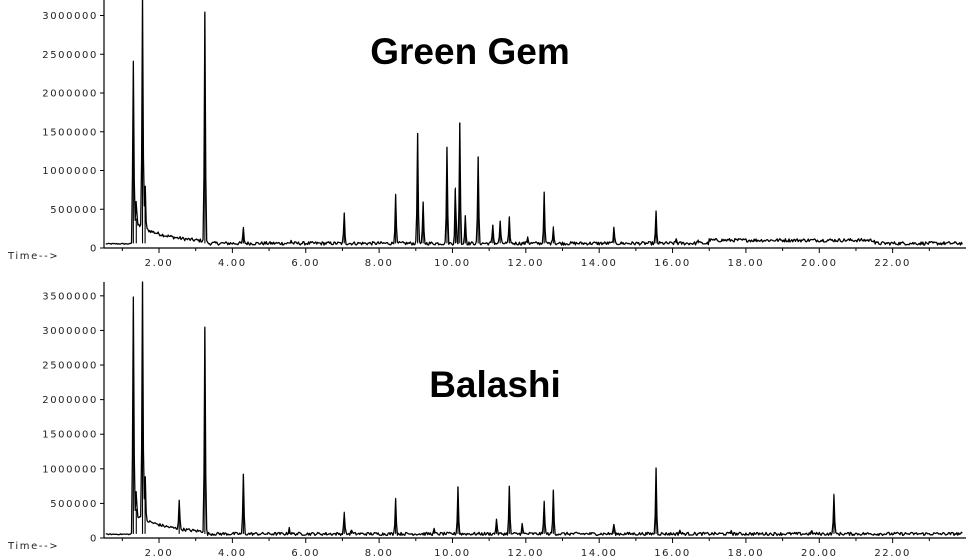  Describe the element at coordinates (469, 51) in the screenshot. I see `chart-title: Green Gem` at that location.